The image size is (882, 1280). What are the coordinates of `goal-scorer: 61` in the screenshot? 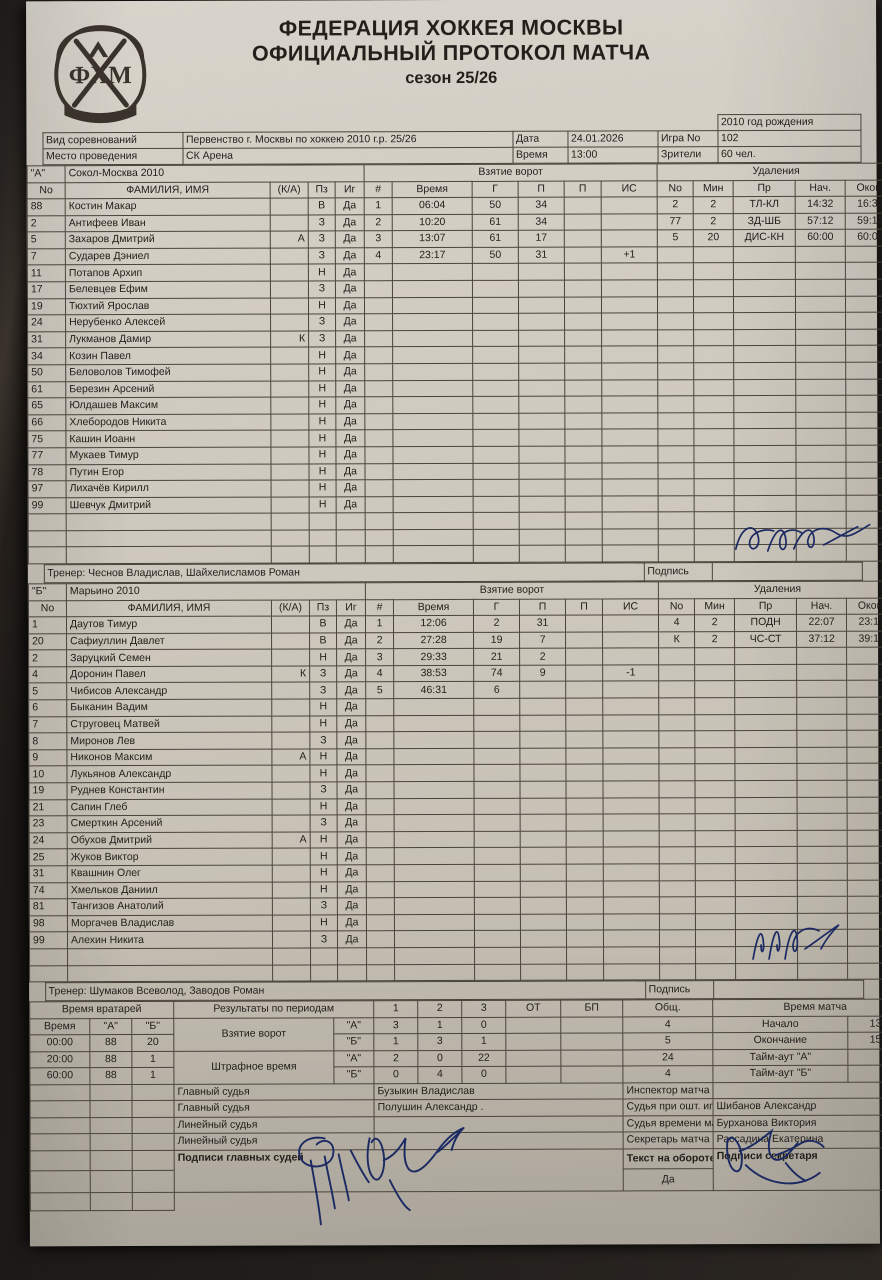 It's located at (495, 239).